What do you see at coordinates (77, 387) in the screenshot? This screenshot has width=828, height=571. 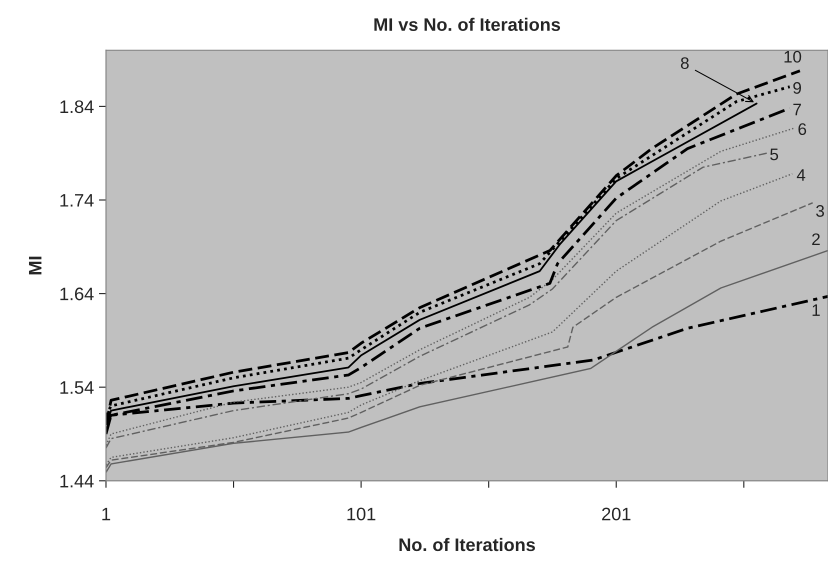 I see `y-tick-label: 1.54` at bounding box center [77, 387].